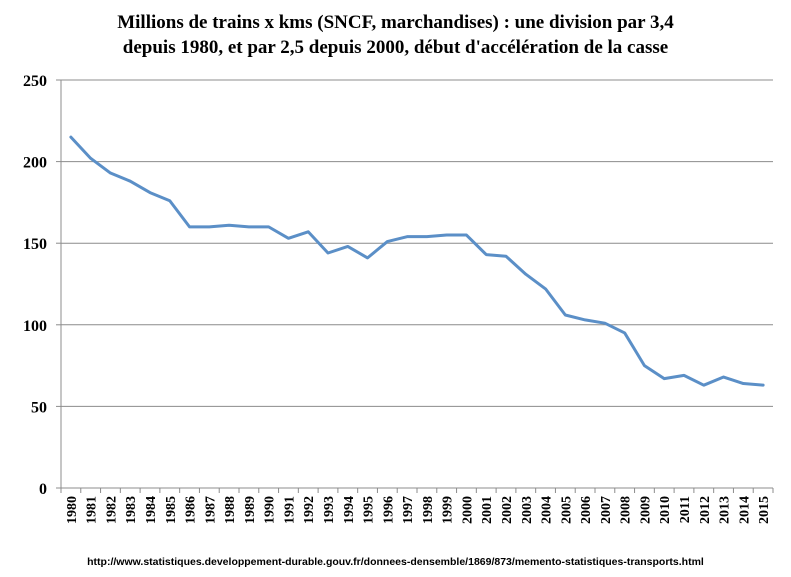  I want to click on y-tick-labels: 0 50 100 150 200 250, so click(35, 285).